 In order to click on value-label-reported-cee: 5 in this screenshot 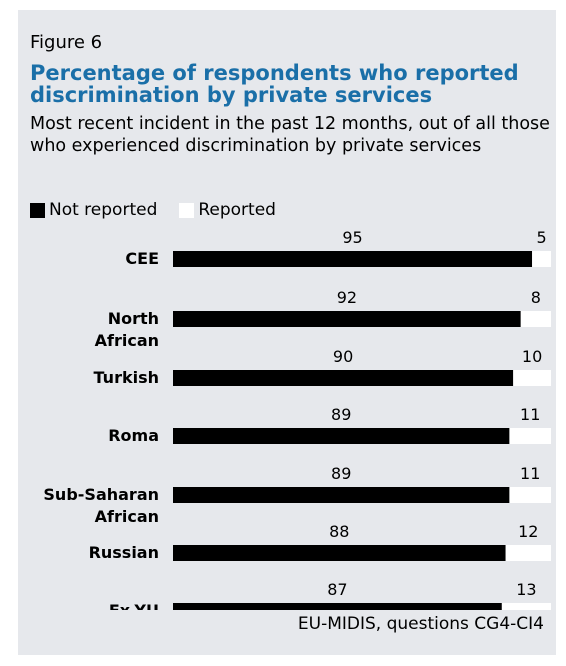, I will do `click(541, 237)`.